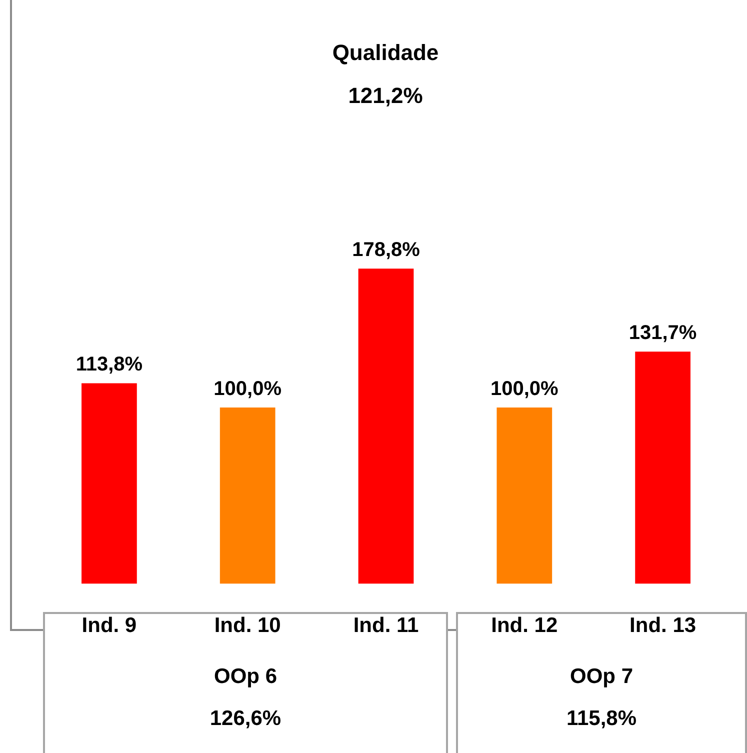 This screenshot has height=753, width=747. What do you see at coordinates (524, 626) in the screenshot?
I see `x-tick-label: Ind. 12` at bounding box center [524, 626].